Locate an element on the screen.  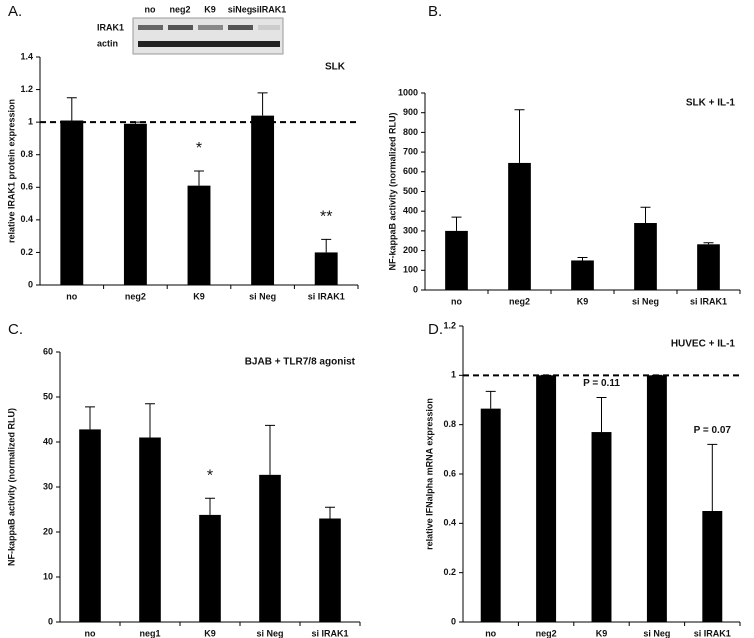
chart-title: SLK is located at coordinates (335, 67).